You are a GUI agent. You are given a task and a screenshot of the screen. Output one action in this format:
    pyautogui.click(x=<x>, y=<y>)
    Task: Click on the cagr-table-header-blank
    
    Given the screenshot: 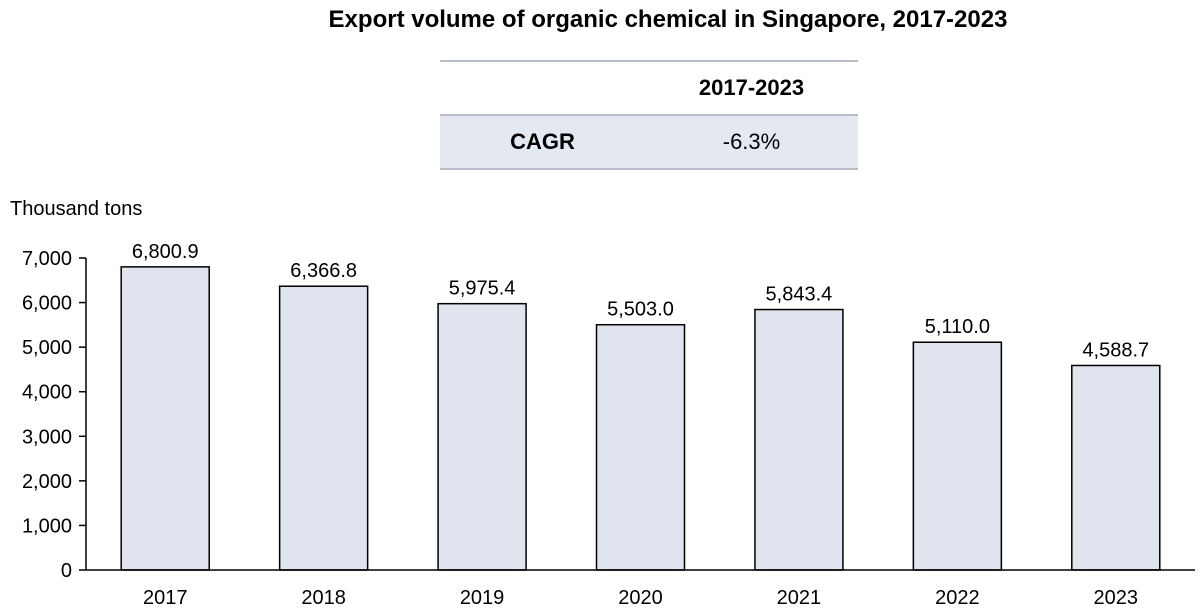 What is the action you would take?
    pyautogui.click(x=542, y=87)
    